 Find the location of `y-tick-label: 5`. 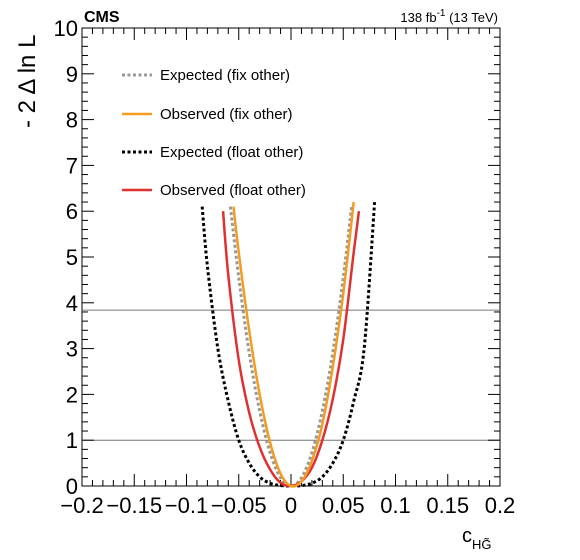

y-tick-label: 5 is located at coordinates (72, 257).